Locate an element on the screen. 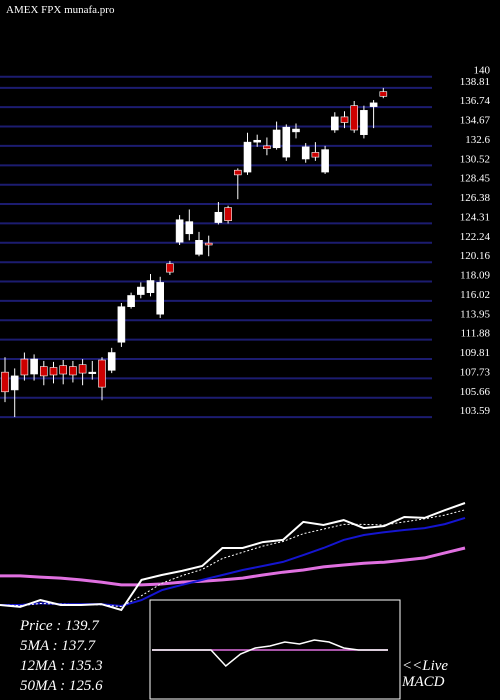 The height and width of the screenshot is (700, 500). y-tick-label: 136.74 is located at coordinates (475, 101).